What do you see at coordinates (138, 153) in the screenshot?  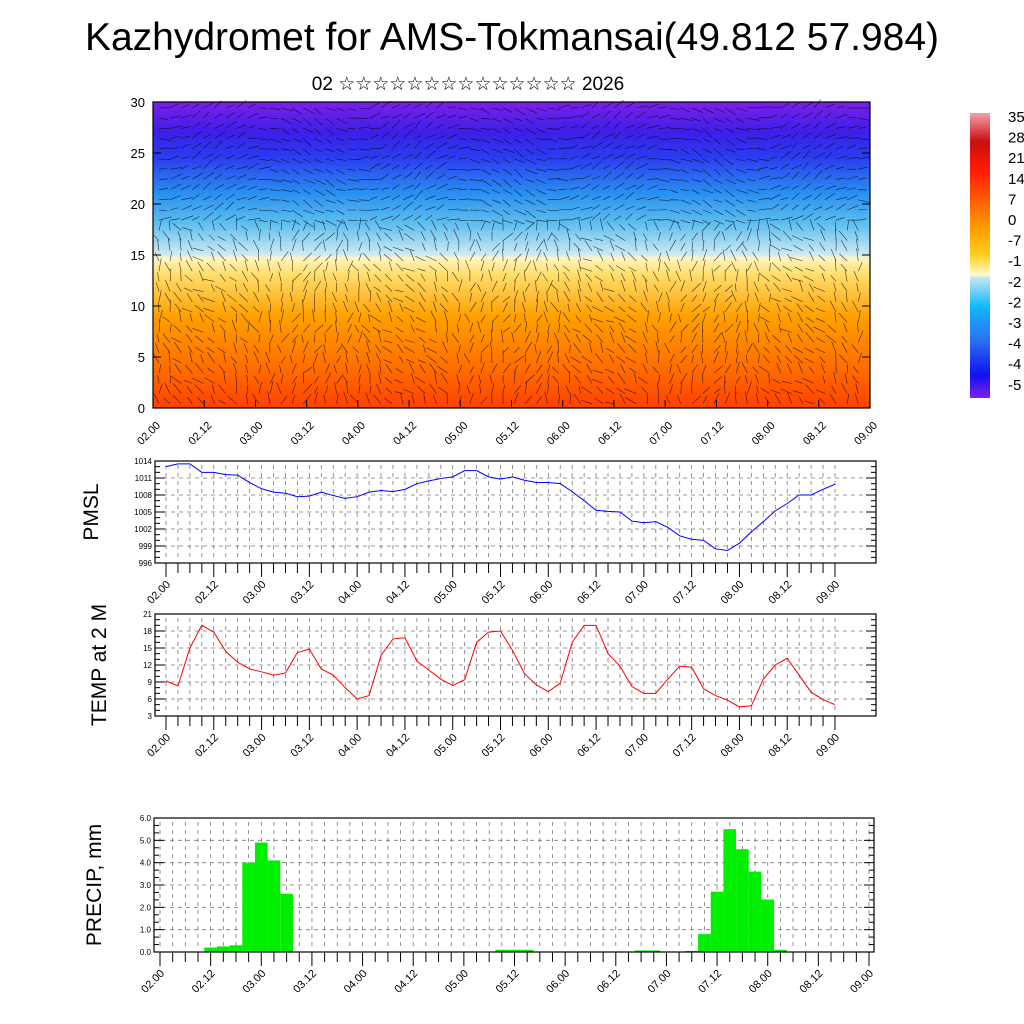 I see `y-tick-label: 25` at bounding box center [138, 153].